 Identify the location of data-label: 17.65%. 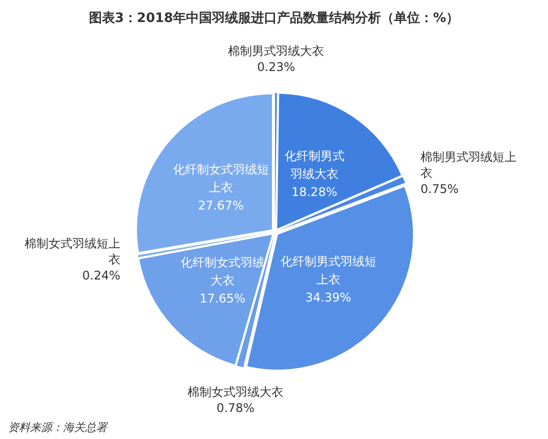
(223, 299).